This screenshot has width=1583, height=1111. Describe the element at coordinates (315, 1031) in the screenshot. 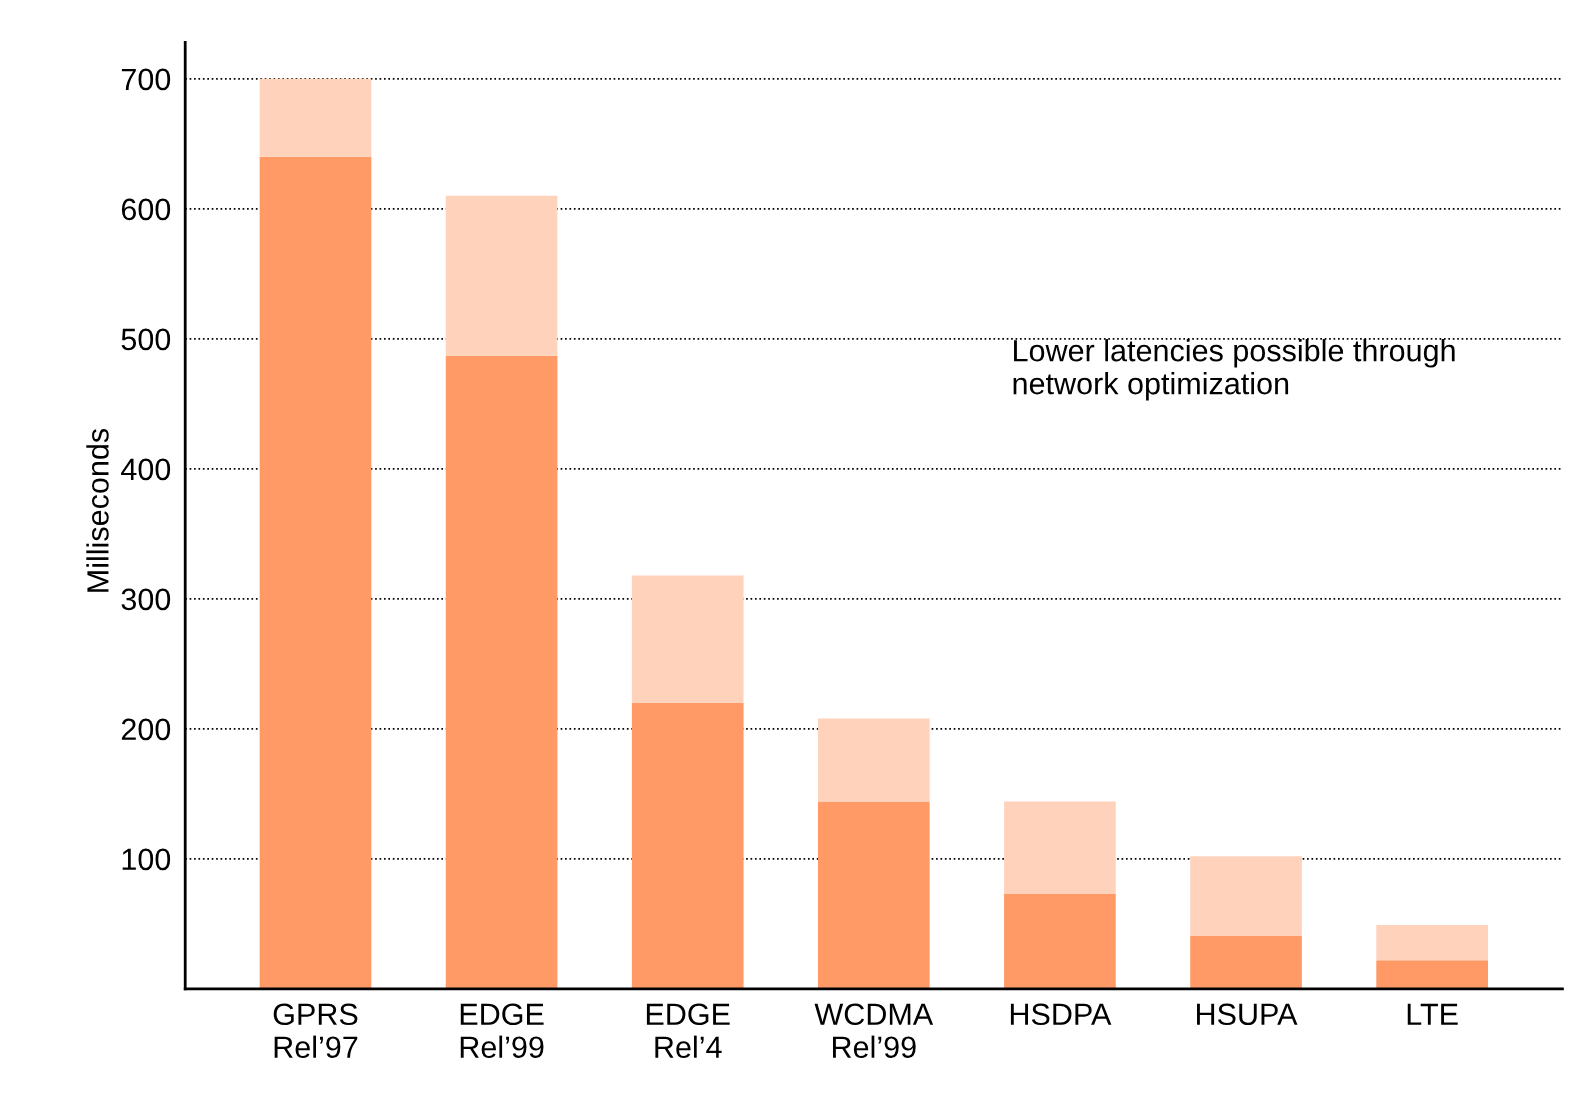

I see `x-tick-label: GPRS Rel’97` at that location.